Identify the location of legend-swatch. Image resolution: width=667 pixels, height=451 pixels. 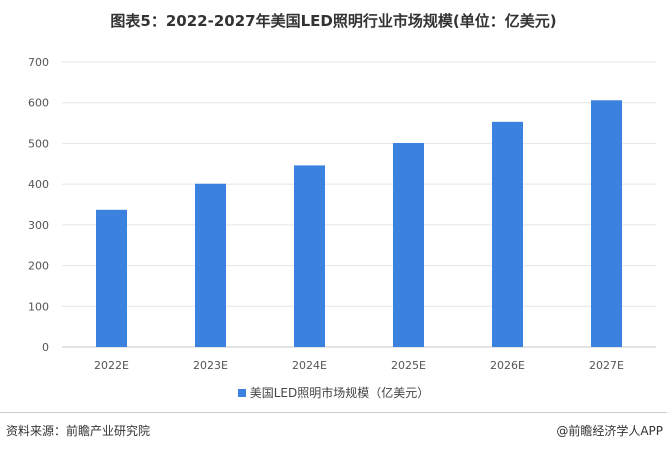
(241, 393).